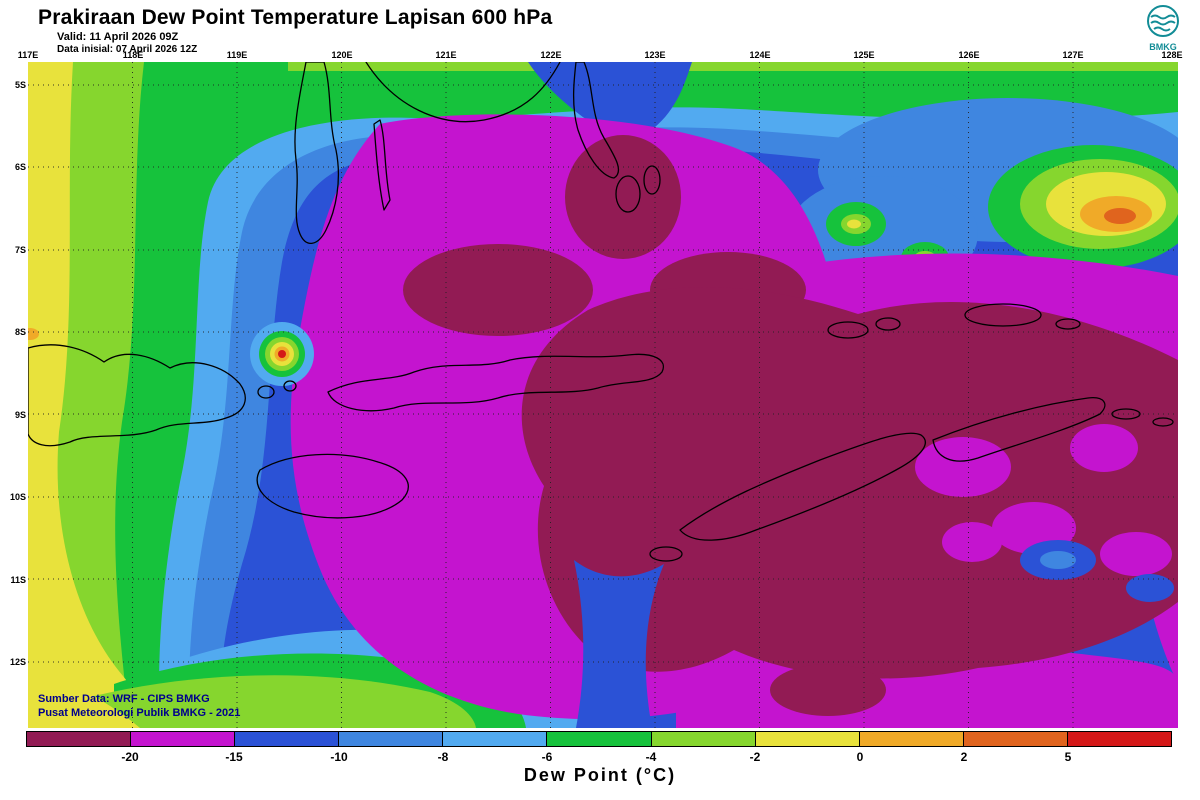  I want to click on colorbar-tick: -4, so click(651, 757).